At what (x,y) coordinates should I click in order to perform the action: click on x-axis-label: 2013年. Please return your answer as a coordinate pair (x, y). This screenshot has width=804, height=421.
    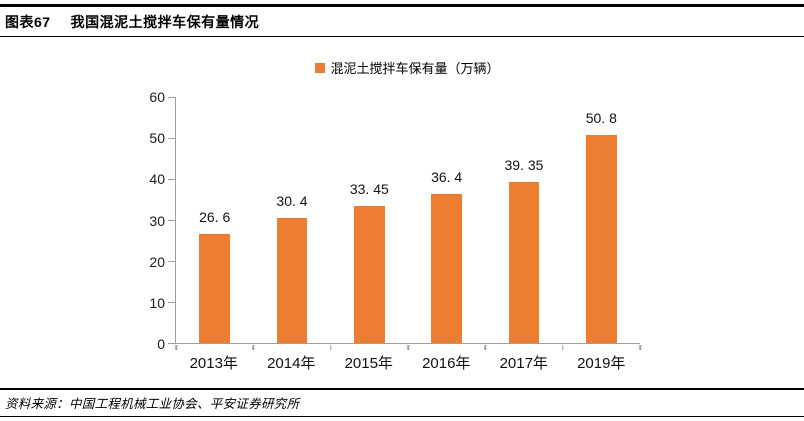
    Looking at the image, I should click on (213, 363).